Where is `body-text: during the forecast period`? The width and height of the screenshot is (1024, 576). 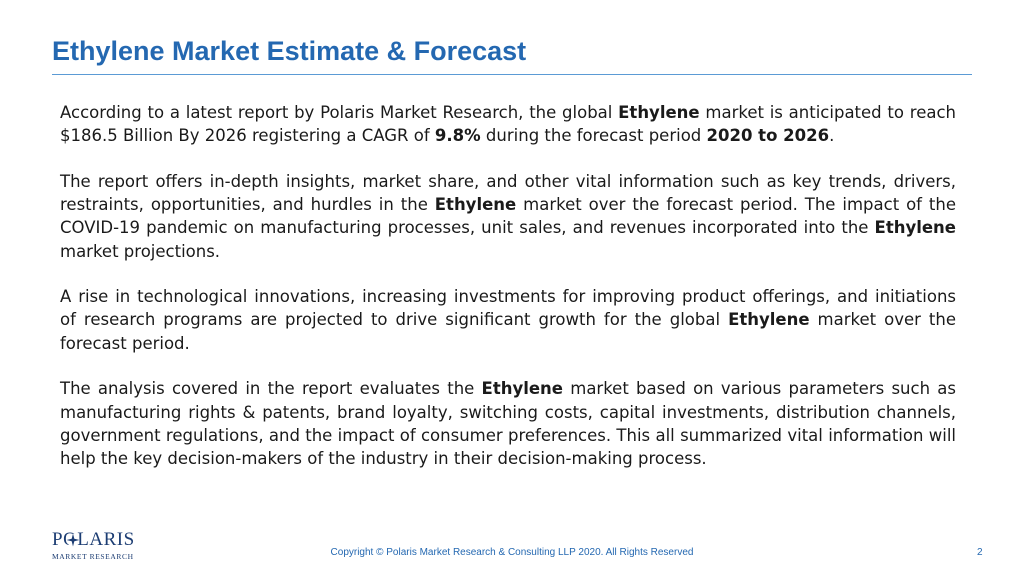
body-text: during the forecast period is located at coordinates (593, 136).